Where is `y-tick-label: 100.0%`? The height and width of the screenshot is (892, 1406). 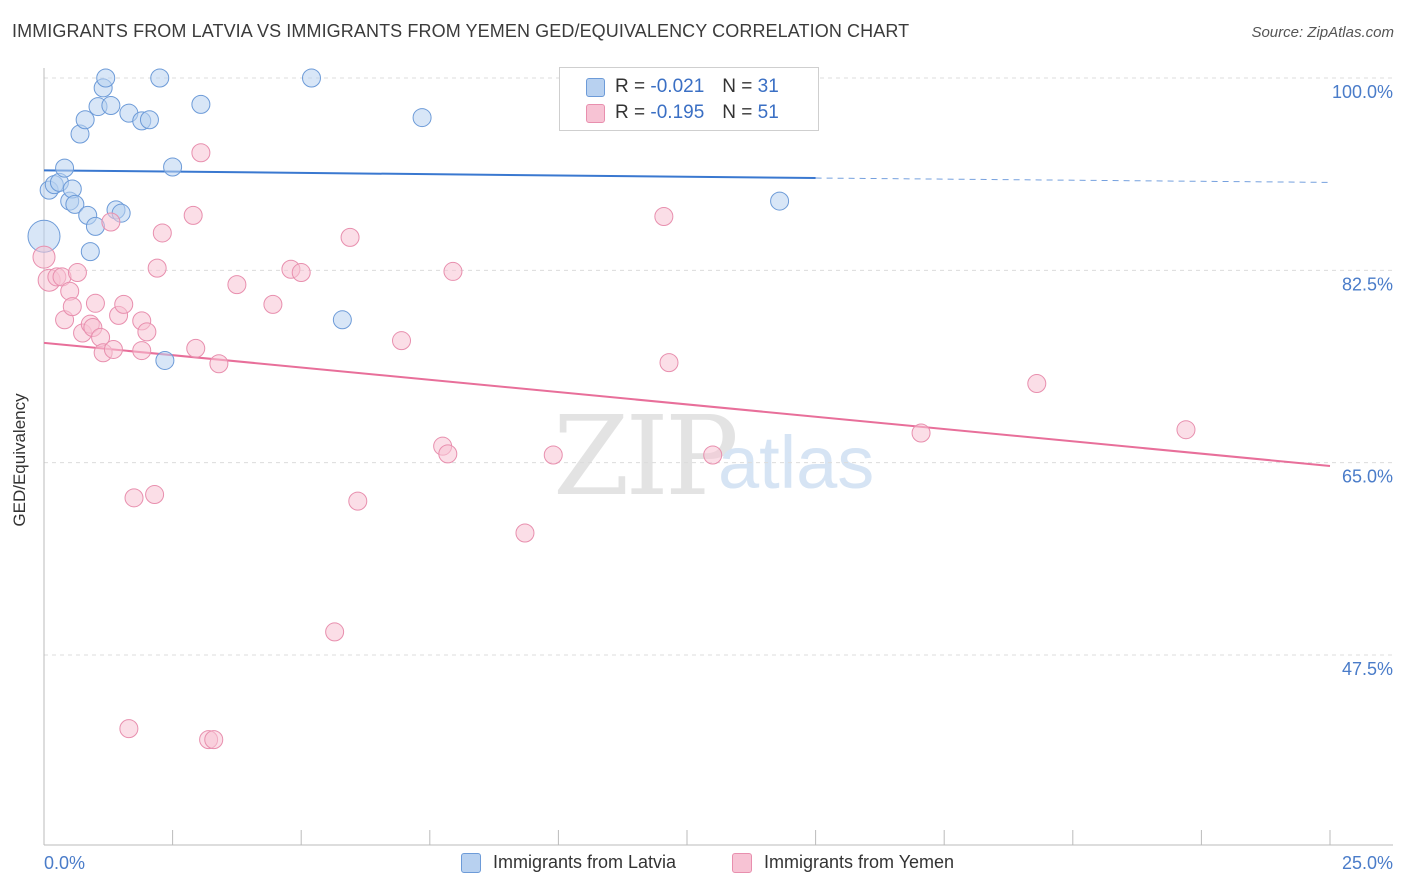 y-tick-label: 100.0% is located at coordinates (1362, 92).